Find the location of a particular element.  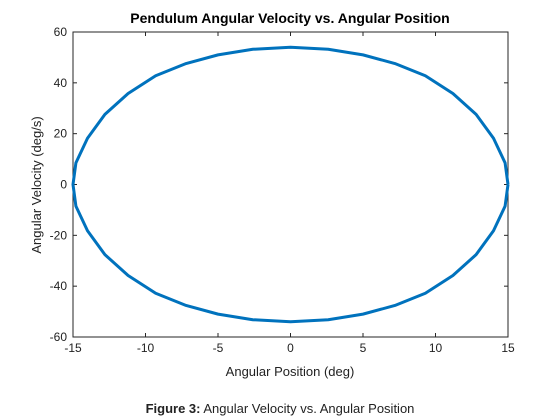

y-tick-label: 40 is located at coordinates (61, 83).